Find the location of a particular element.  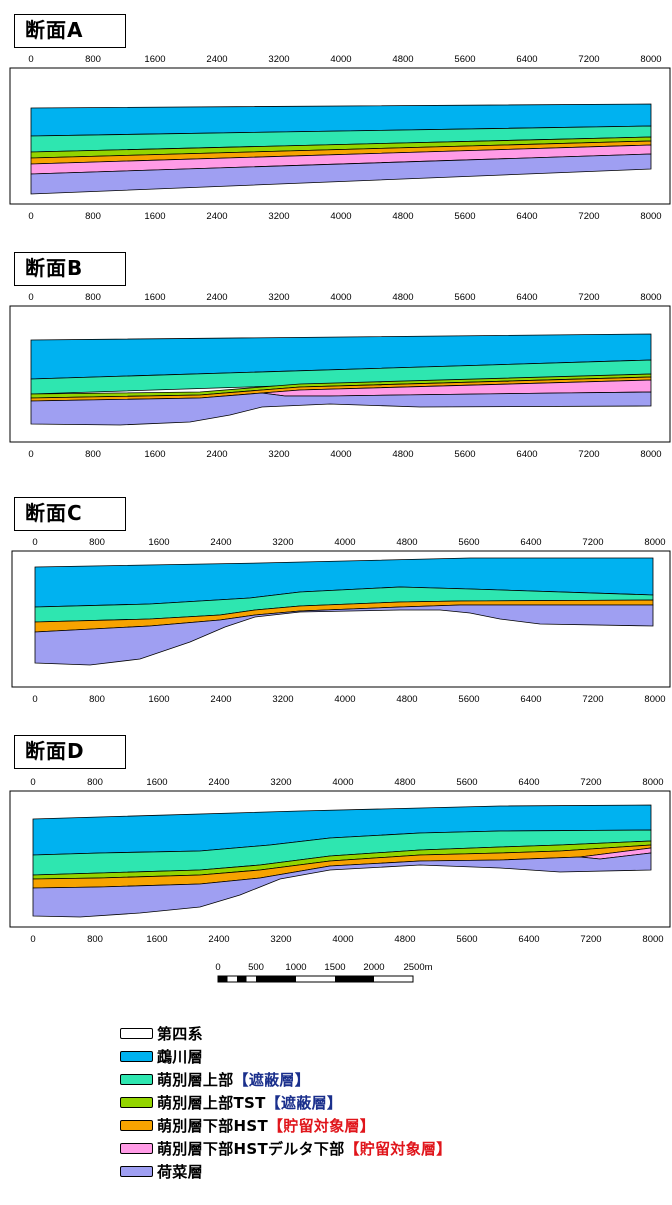

legend-item: 萌別層下部HST 【貯留対象層】 is located at coordinates (380, 1125).